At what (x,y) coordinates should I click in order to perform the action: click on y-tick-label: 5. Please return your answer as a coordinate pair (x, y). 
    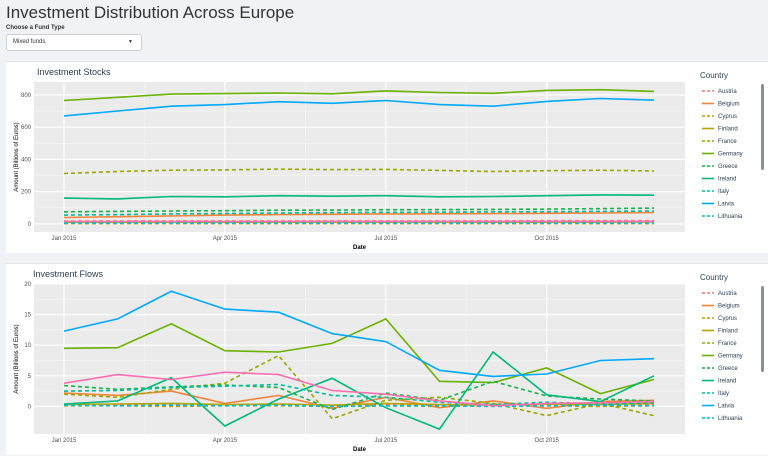
    Looking at the image, I should click on (30, 377).